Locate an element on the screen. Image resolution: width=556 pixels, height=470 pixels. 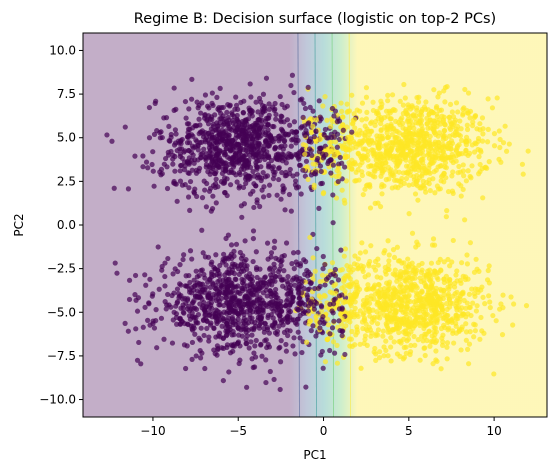
x-axis-label: PC1 is located at coordinates (314, 455).